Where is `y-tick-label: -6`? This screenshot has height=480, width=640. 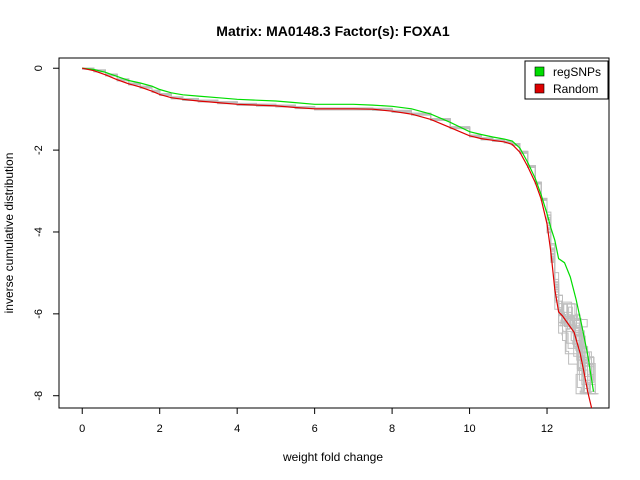
y-tick-label: -6 is located at coordinates (39, 314).